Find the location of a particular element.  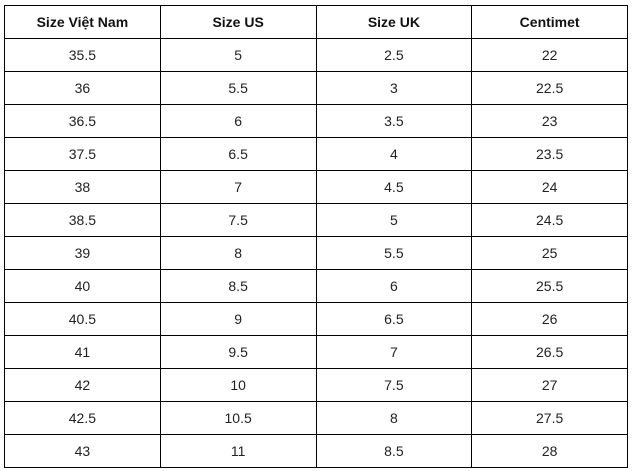

table-row: 35.5 5 2.5 22 is located at coordinates (316, 55).